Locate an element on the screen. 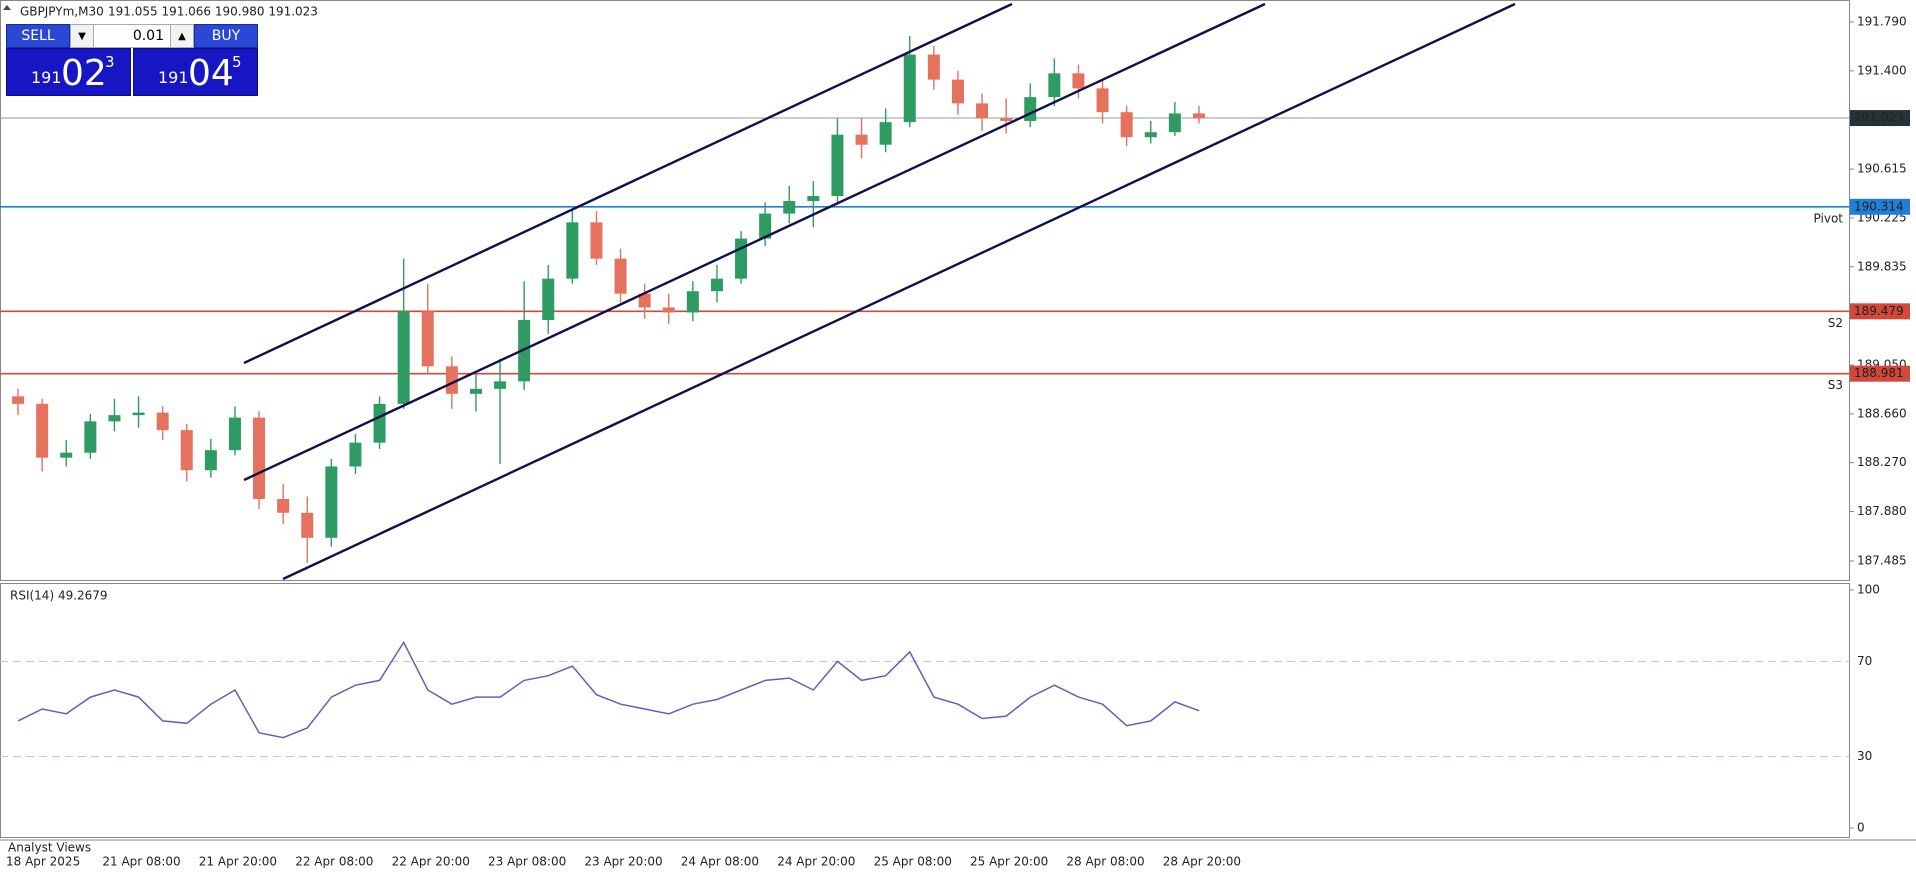 This screenshot has width=1916, height=874. ask-price: 191 04 5 is located at coordinates (195, 72).